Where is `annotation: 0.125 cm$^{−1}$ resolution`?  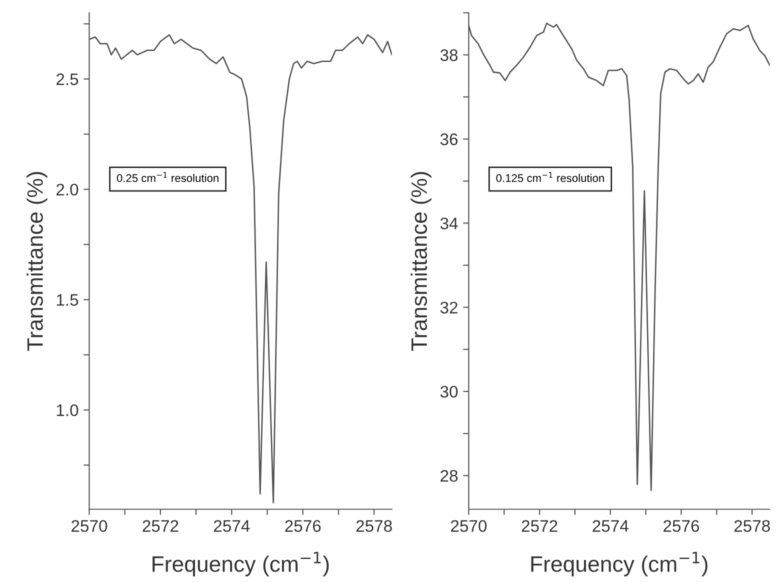 annotation: 0.125 cm$^{−1}$ resolution is located at coordinates (550, 177).